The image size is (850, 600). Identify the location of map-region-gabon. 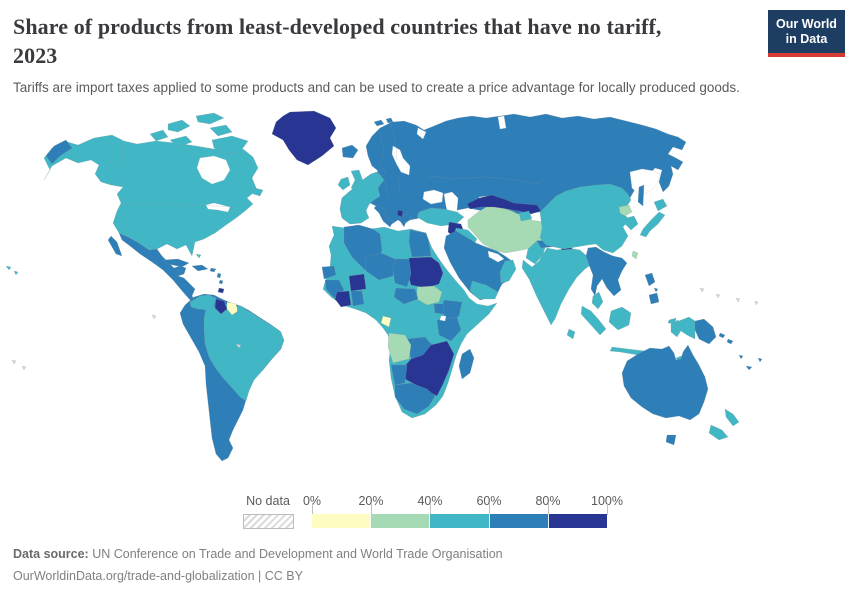
(386, 321).